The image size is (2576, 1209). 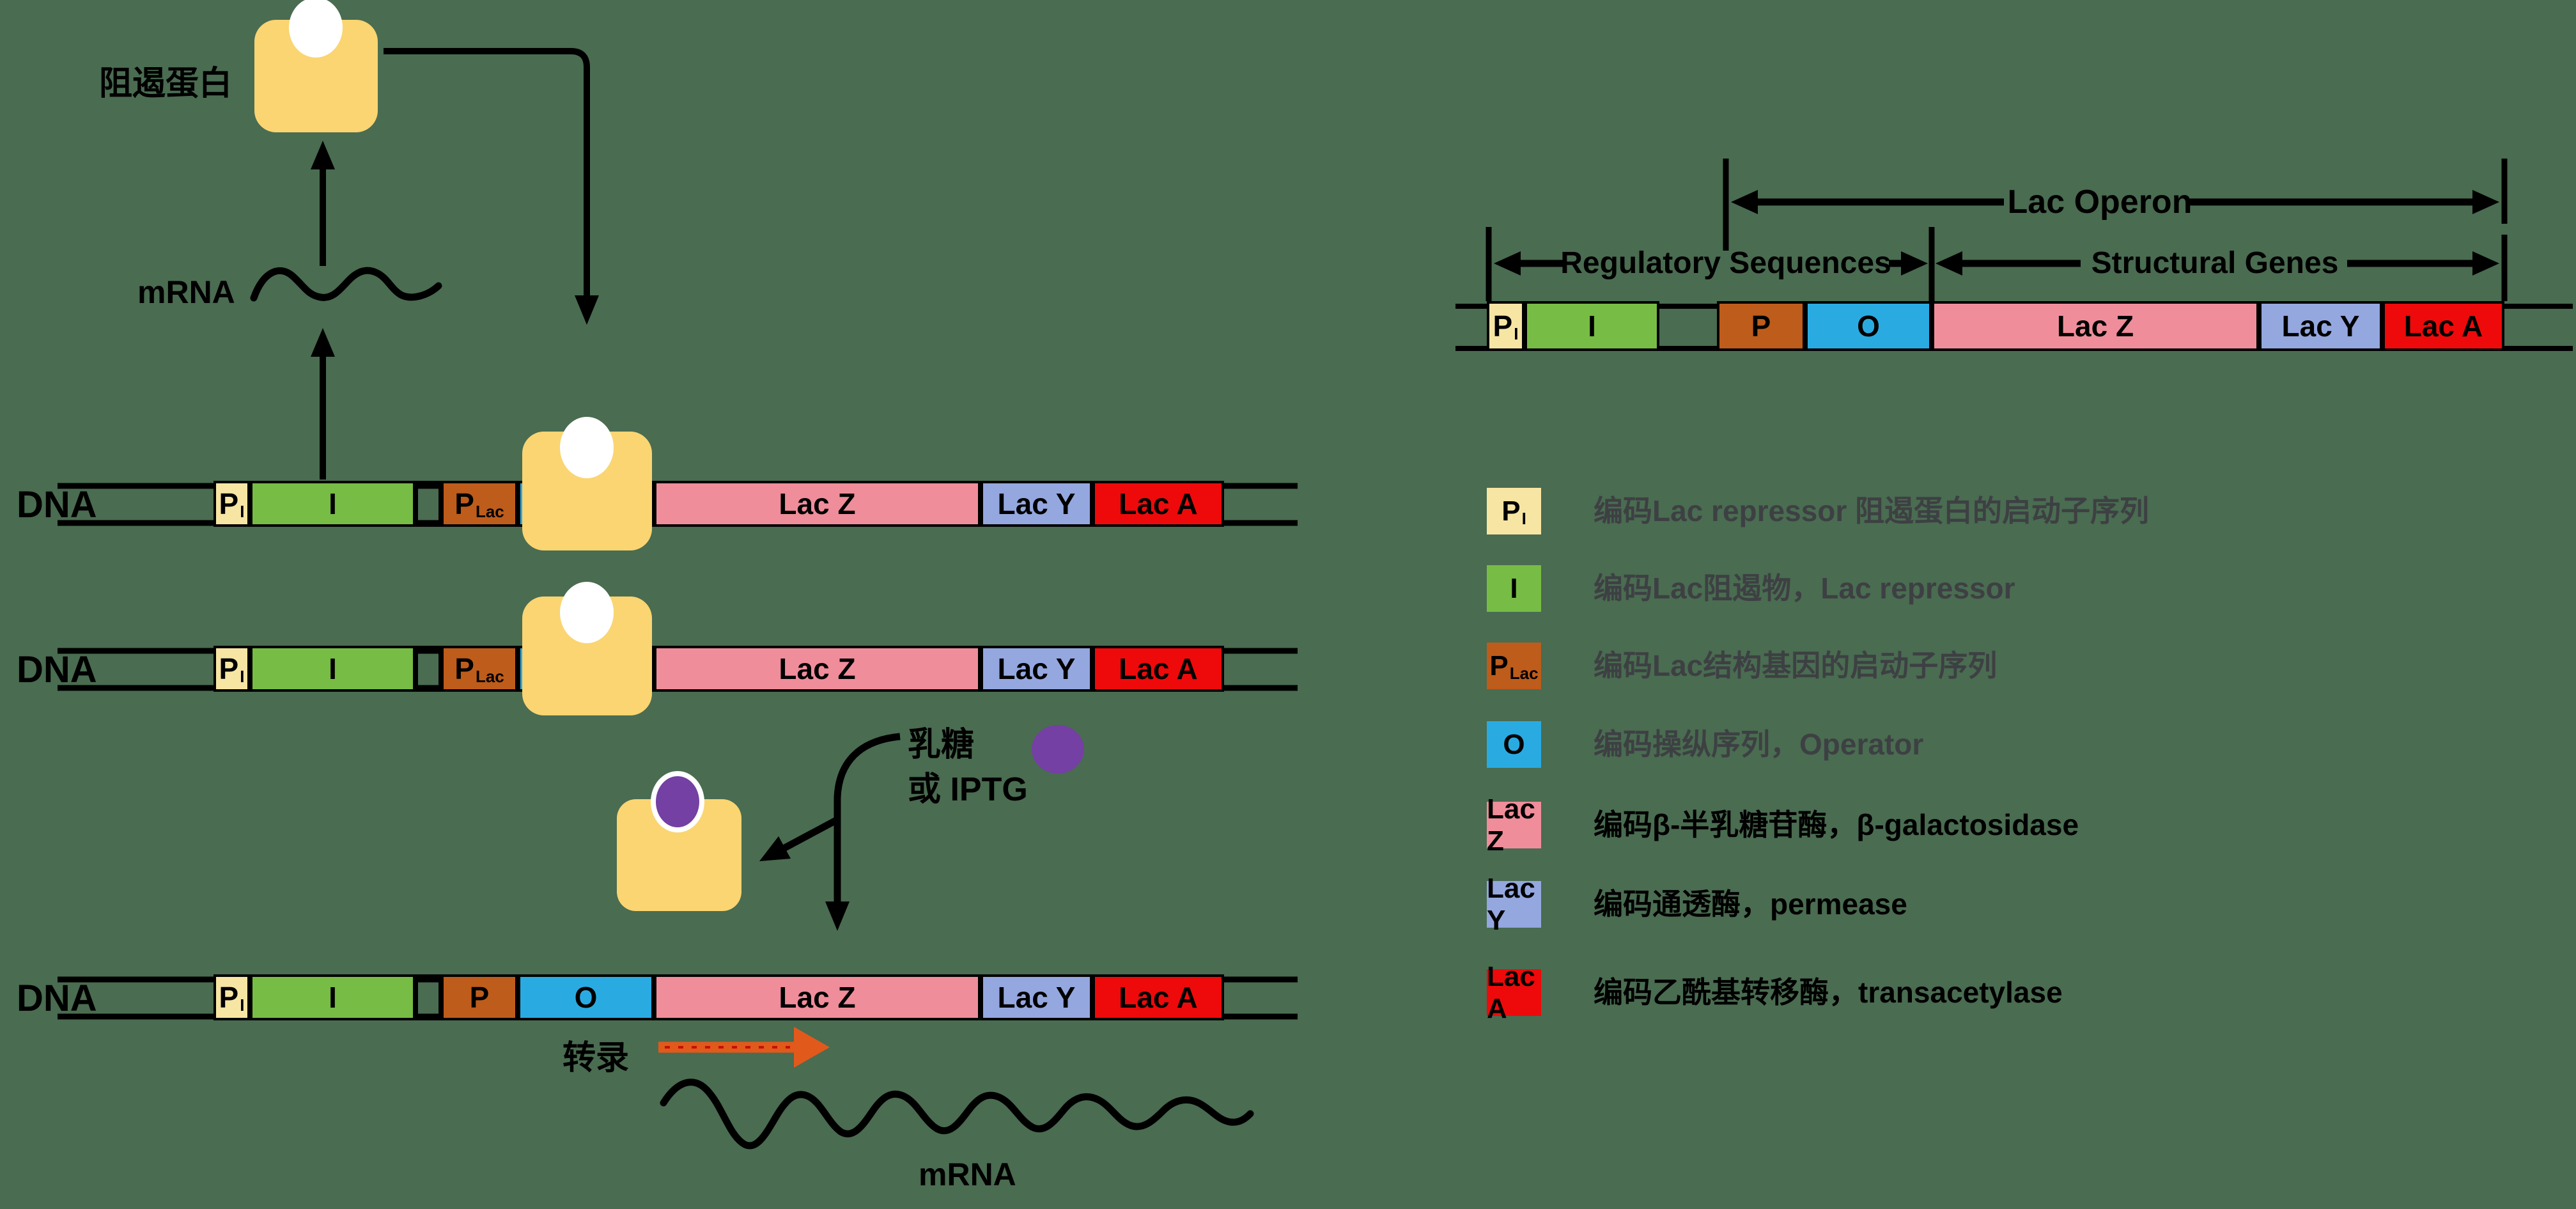 I want to click on map-block-laca: Lac A, so click(x=2443, y=326).